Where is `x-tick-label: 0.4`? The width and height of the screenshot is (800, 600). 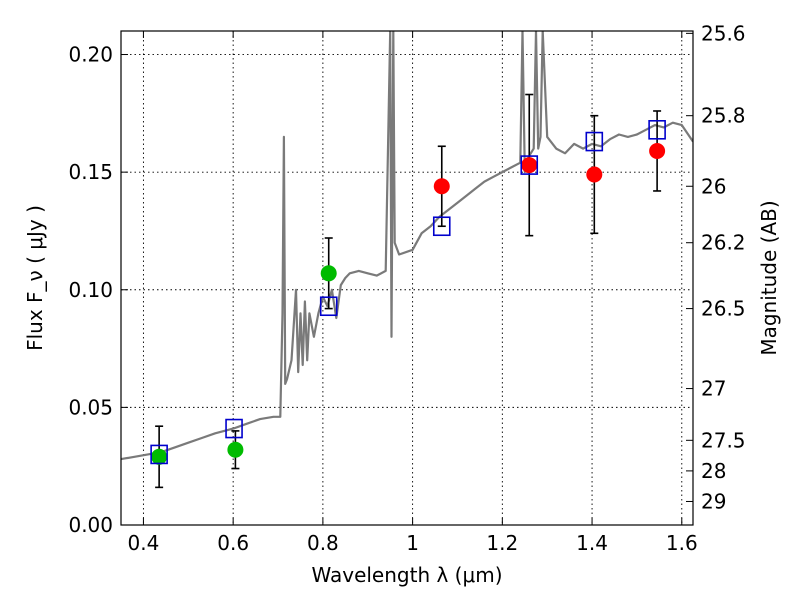
x-tick-label: 0.4 is located at coordinates (144, 543).